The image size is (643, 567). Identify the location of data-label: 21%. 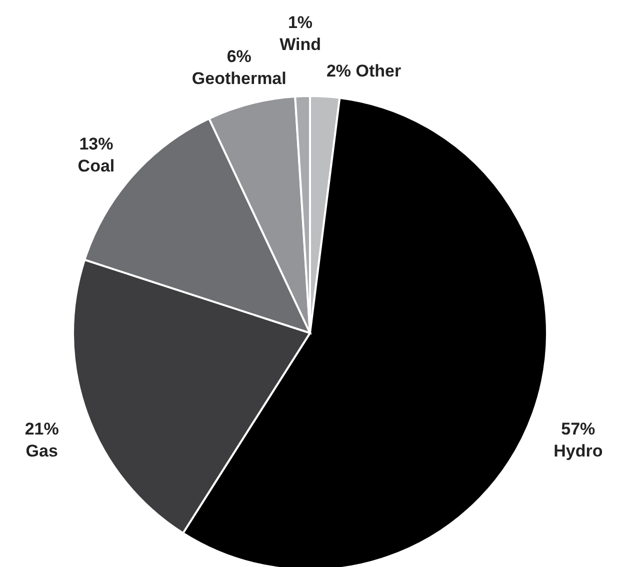
(41, 429).